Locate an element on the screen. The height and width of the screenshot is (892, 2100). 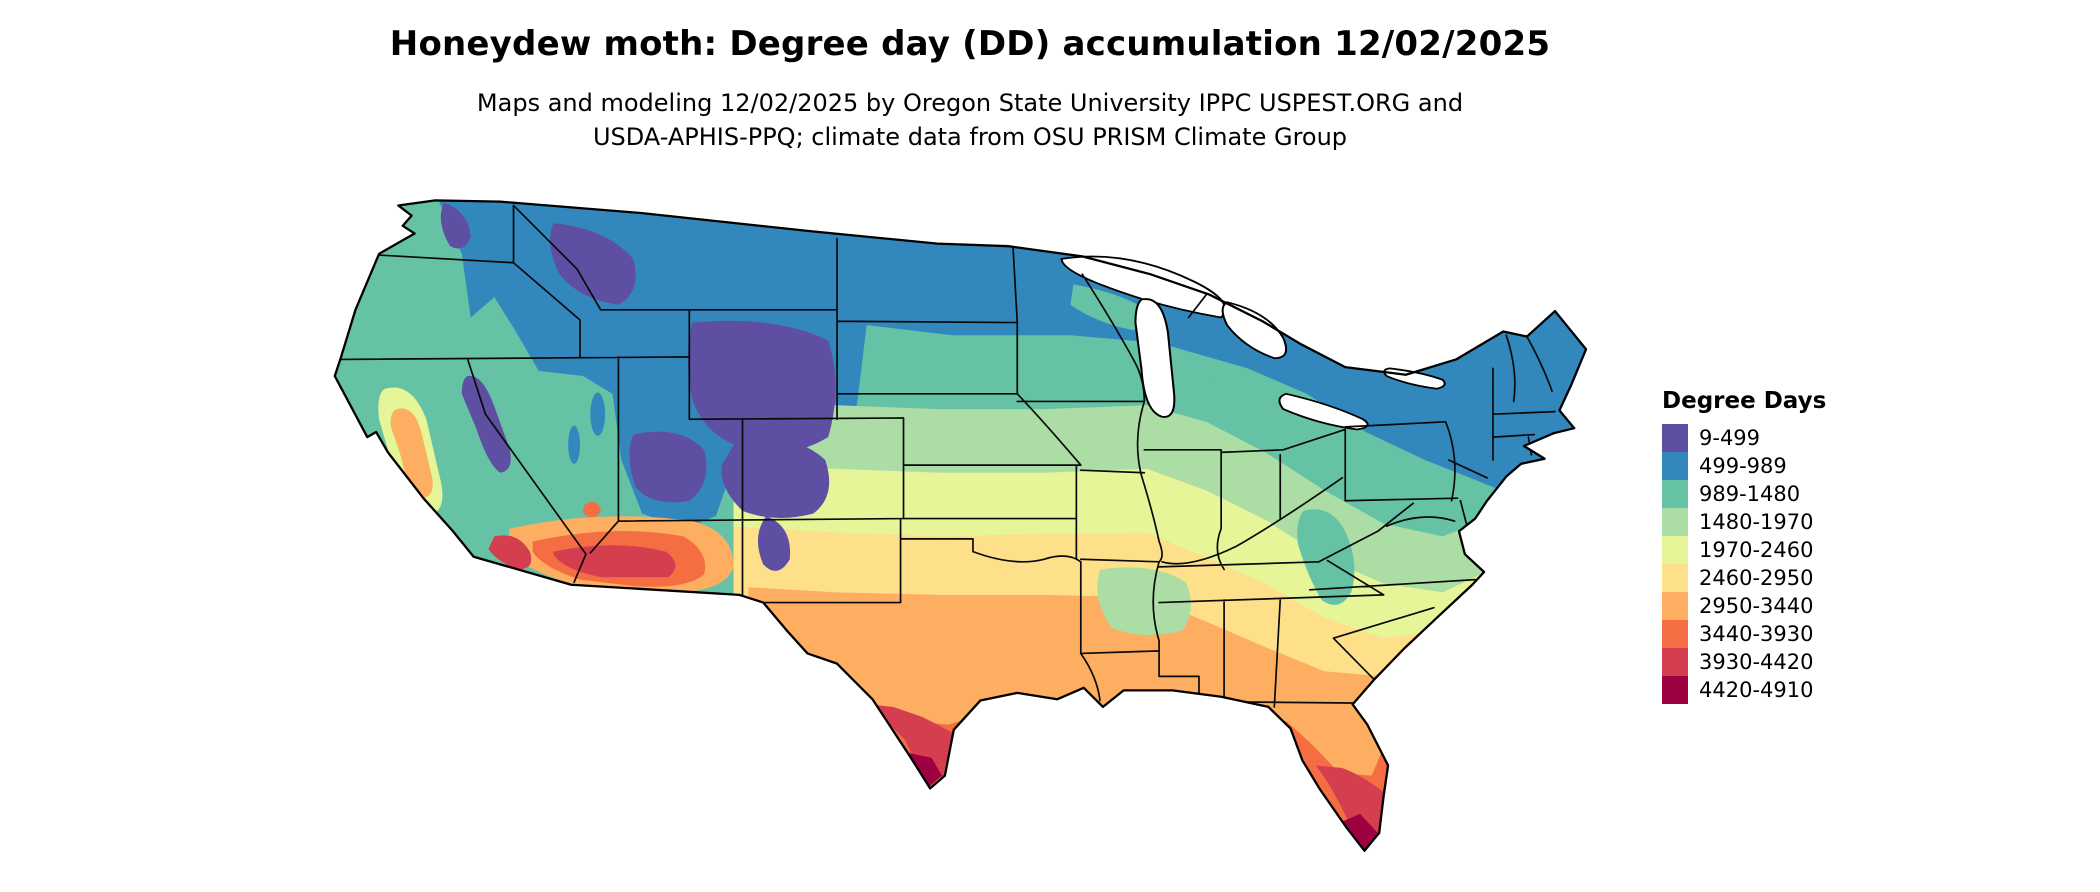
legend-label: 989-1480 is located at coordinates (1750, 494).